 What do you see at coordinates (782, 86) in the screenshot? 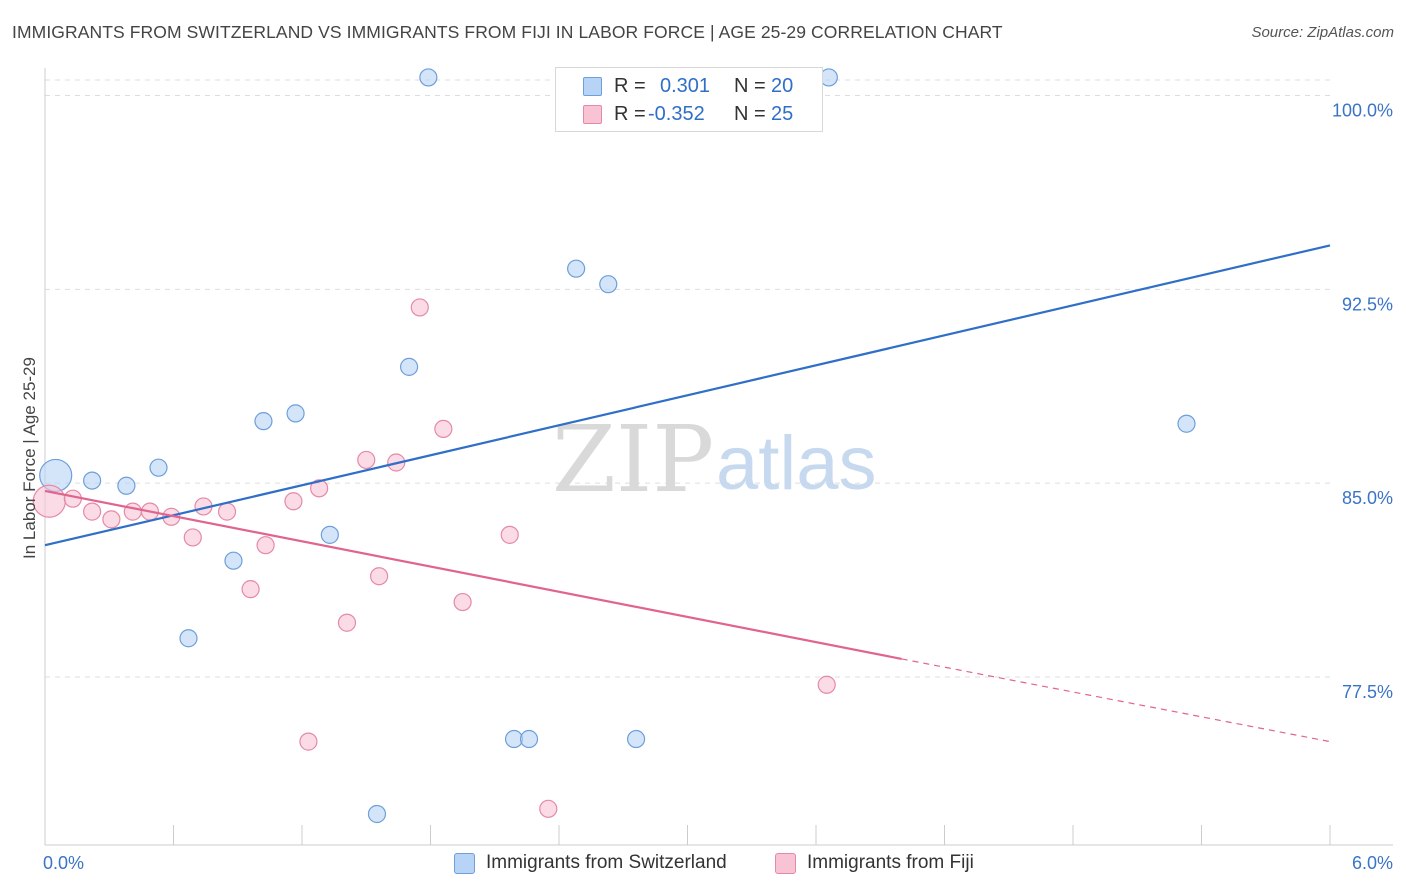
I see `n-value: 20` at bounding box center [782, 86].